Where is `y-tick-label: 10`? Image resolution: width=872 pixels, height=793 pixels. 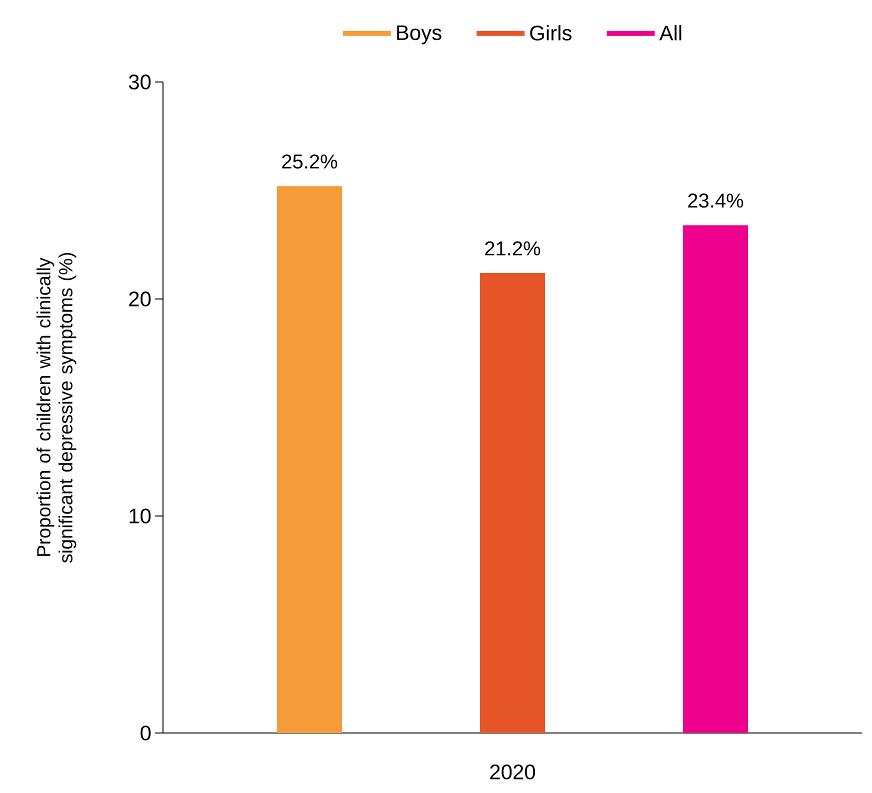
y-tick-label: 10 is located at coordinates (140, 516).